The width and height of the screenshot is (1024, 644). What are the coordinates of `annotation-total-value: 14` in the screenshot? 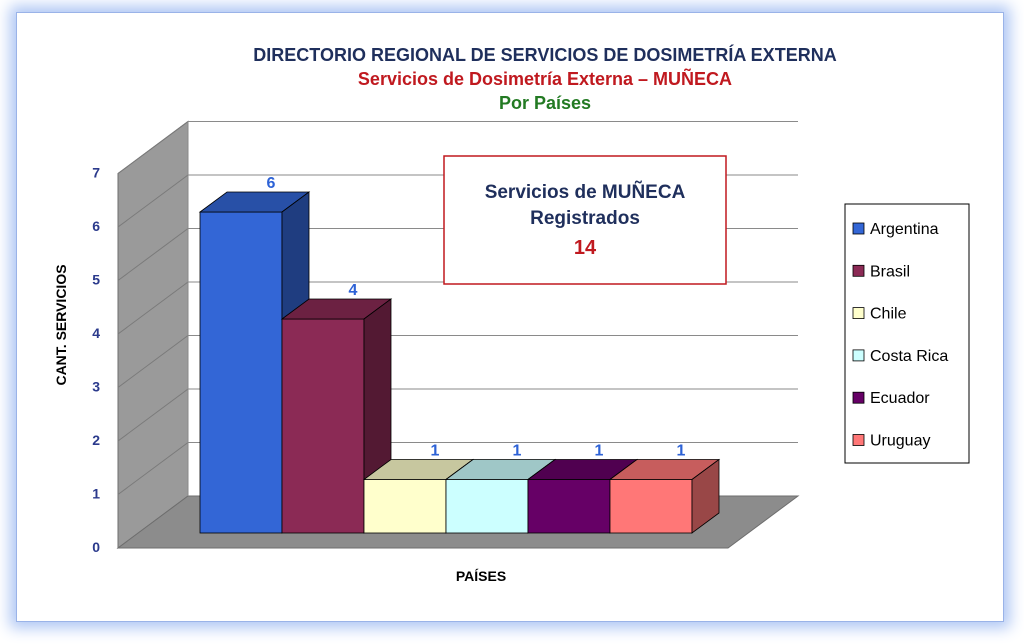 It's located at (585, 248).